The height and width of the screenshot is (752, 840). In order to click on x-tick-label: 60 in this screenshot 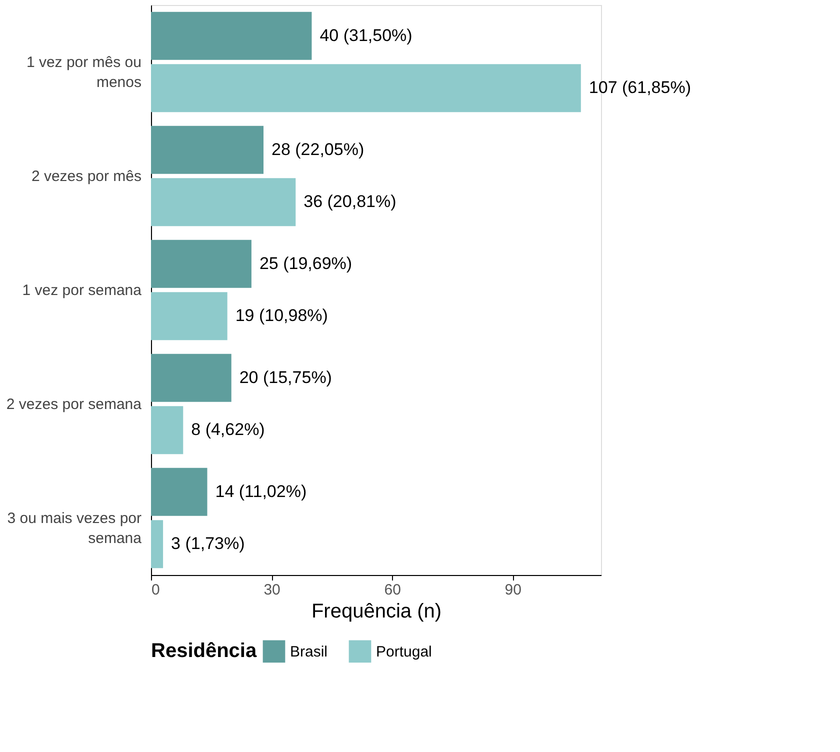, I will do `click(392, 590)`.